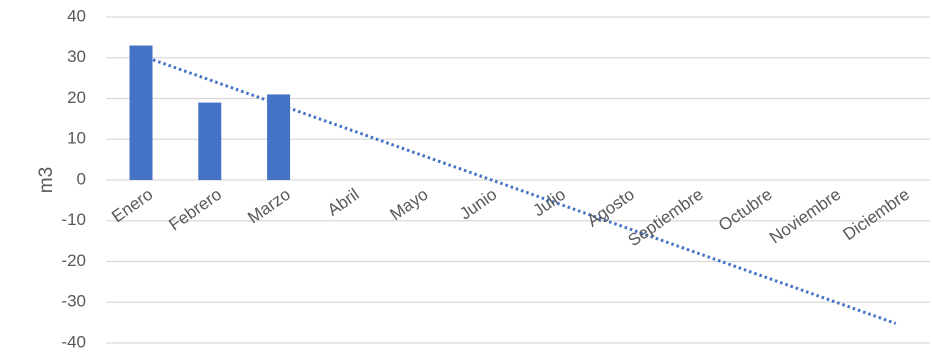  Describe the element at coordinates (141, 113) in the screenshot. I see `bar-enero` at that location.